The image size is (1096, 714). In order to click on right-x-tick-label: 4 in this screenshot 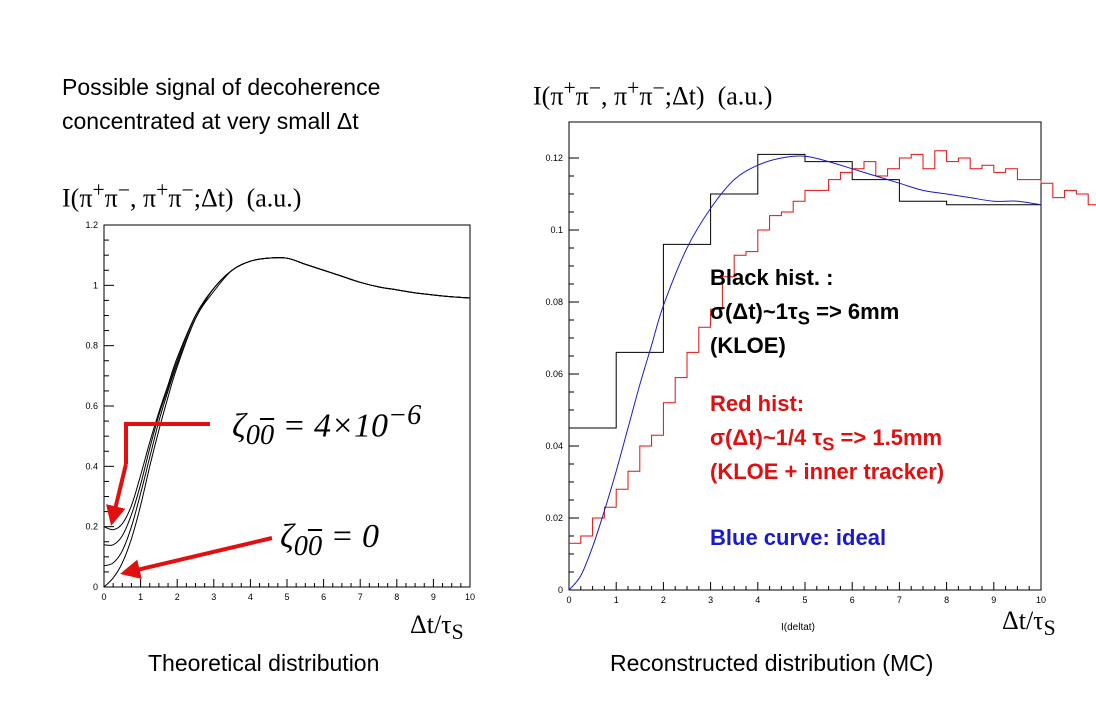, I will do `click(757, 600)`.